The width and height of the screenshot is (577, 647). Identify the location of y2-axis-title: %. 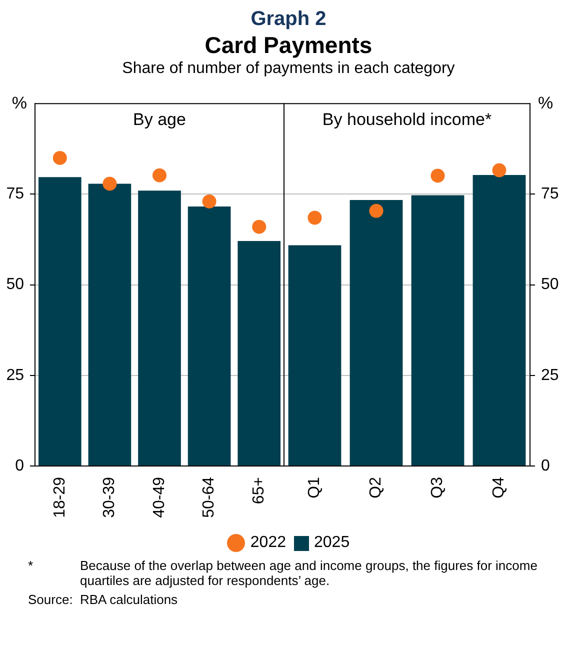
(546, 102).